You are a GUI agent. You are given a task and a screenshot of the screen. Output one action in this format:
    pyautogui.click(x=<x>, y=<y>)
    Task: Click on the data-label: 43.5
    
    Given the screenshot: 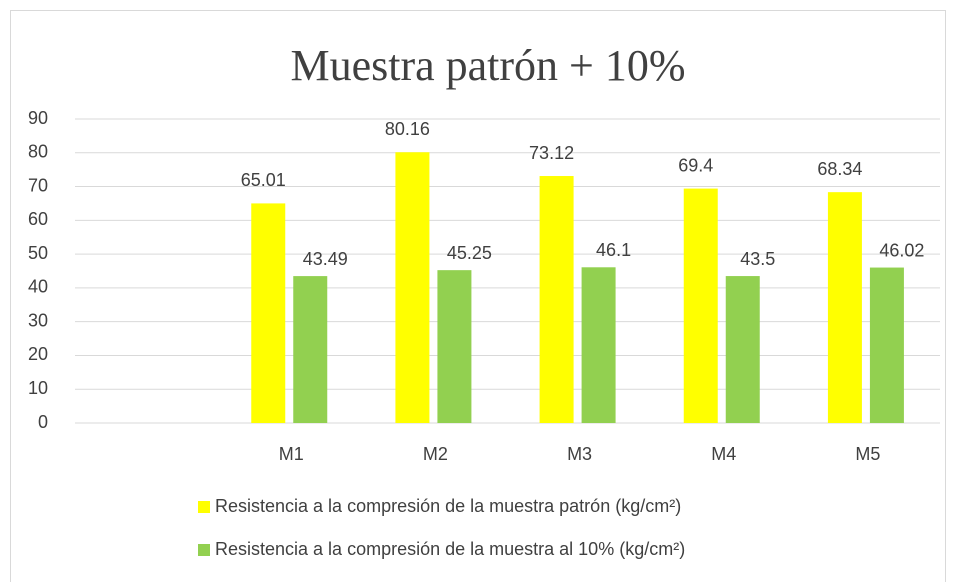 What is the action you would take?
    pyautogui.click(x=757, y=259)
    